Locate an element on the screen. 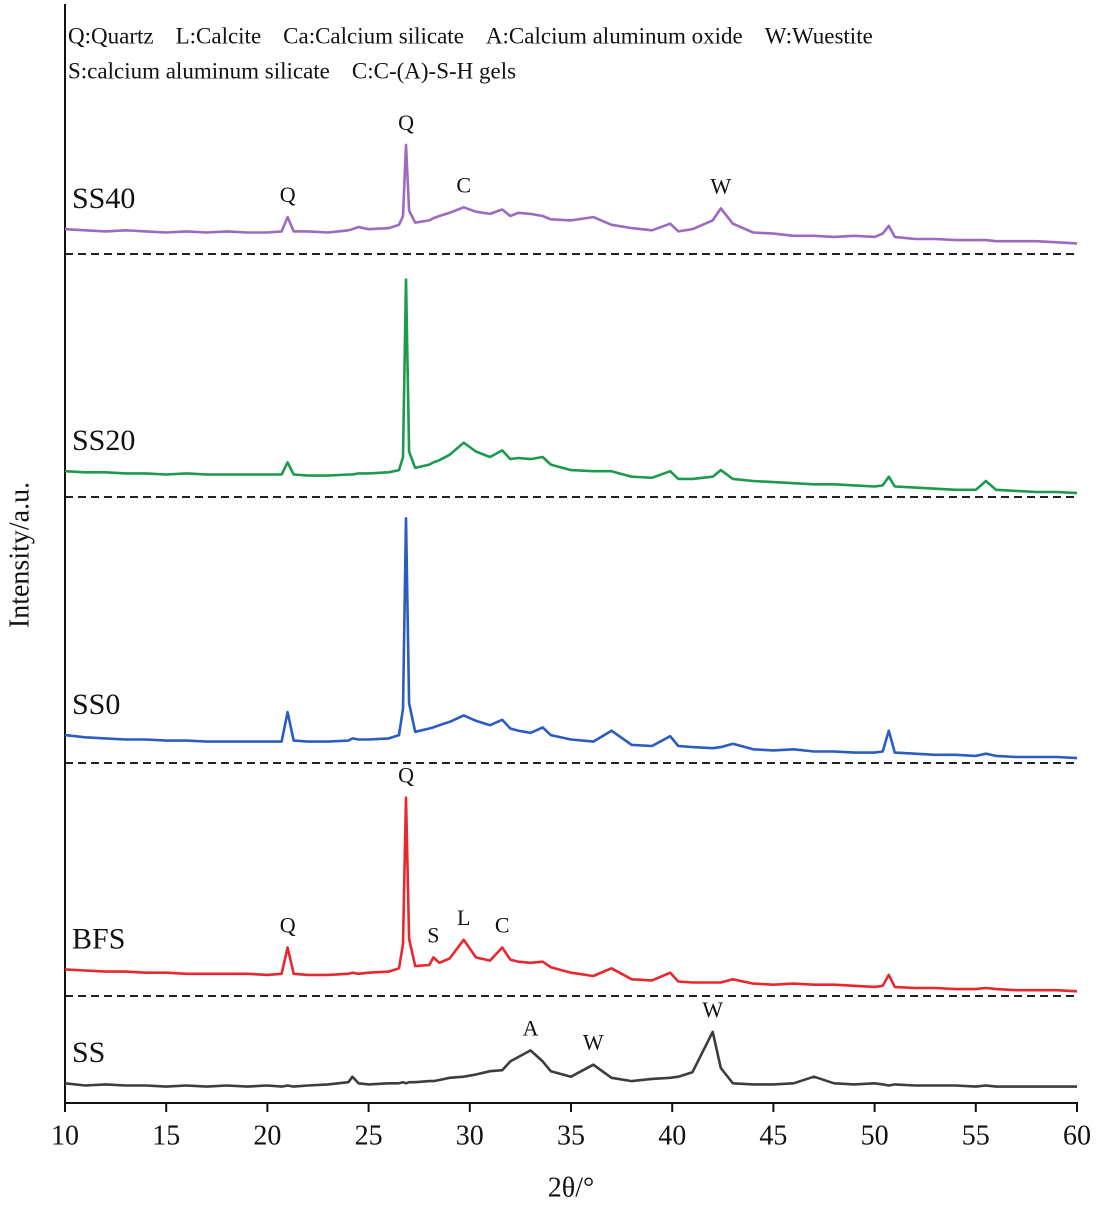  peak-label: A is located at coordinates (531, 1027).